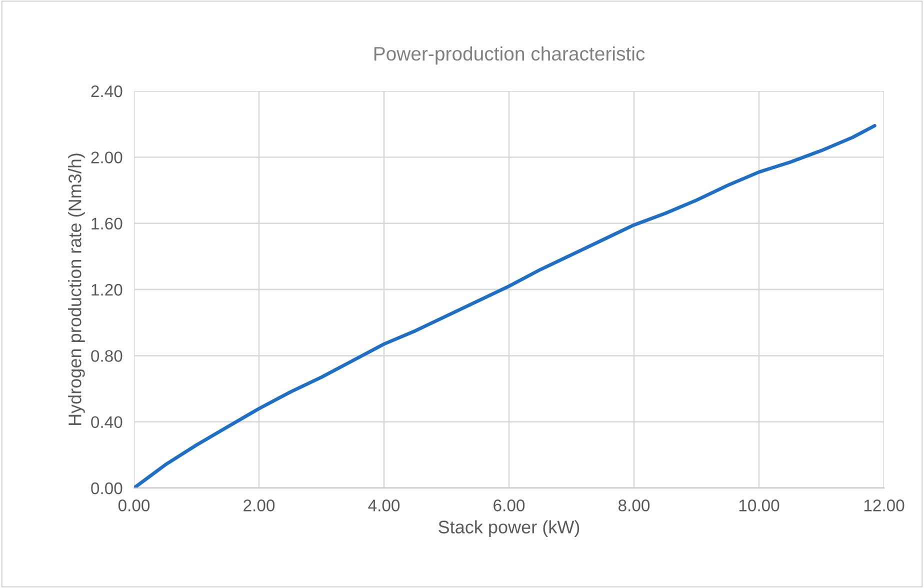  I want to click on x-axis-title: Stack power (kW), so click(509, 529).